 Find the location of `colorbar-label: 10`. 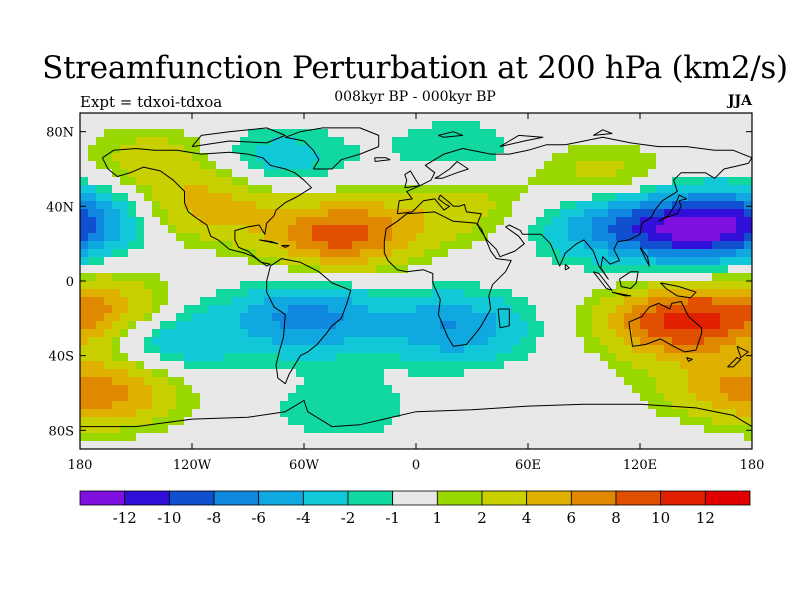

colorbar-label: 10 is located at coordinates (660, 518).